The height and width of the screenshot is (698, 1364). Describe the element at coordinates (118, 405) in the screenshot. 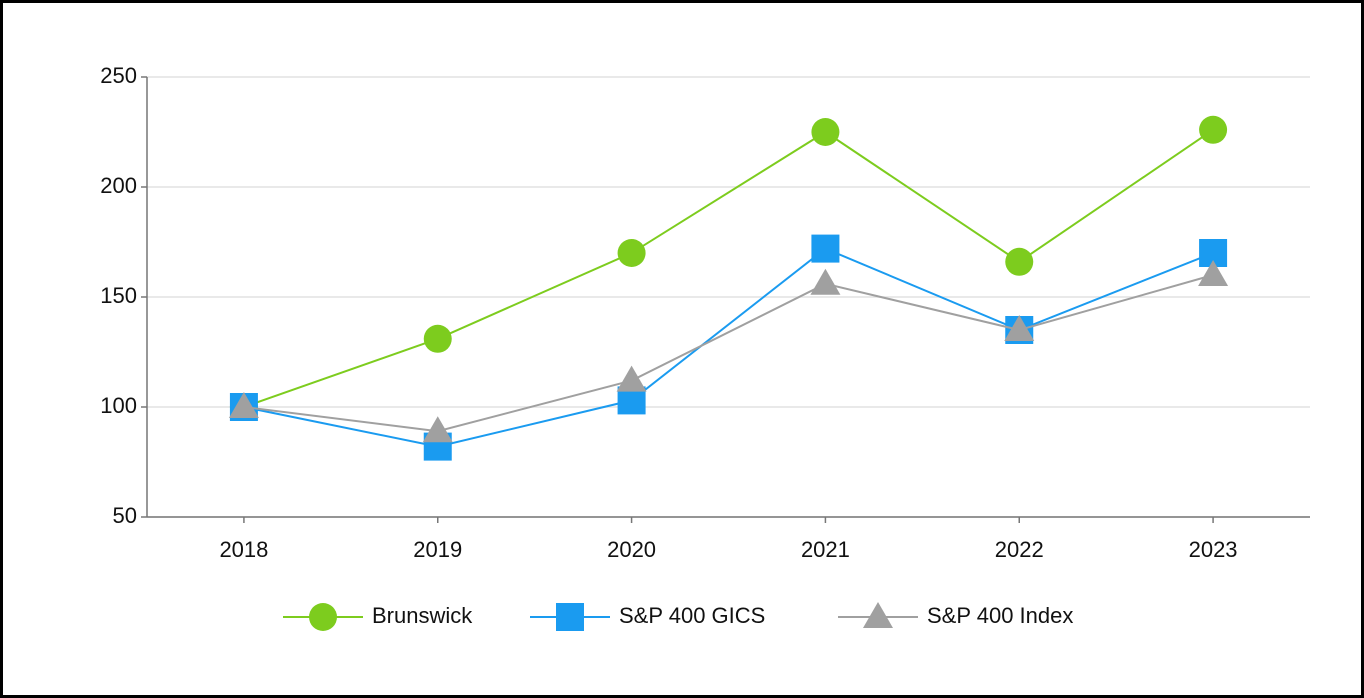

I see `y-tick-label: 100` at that location.